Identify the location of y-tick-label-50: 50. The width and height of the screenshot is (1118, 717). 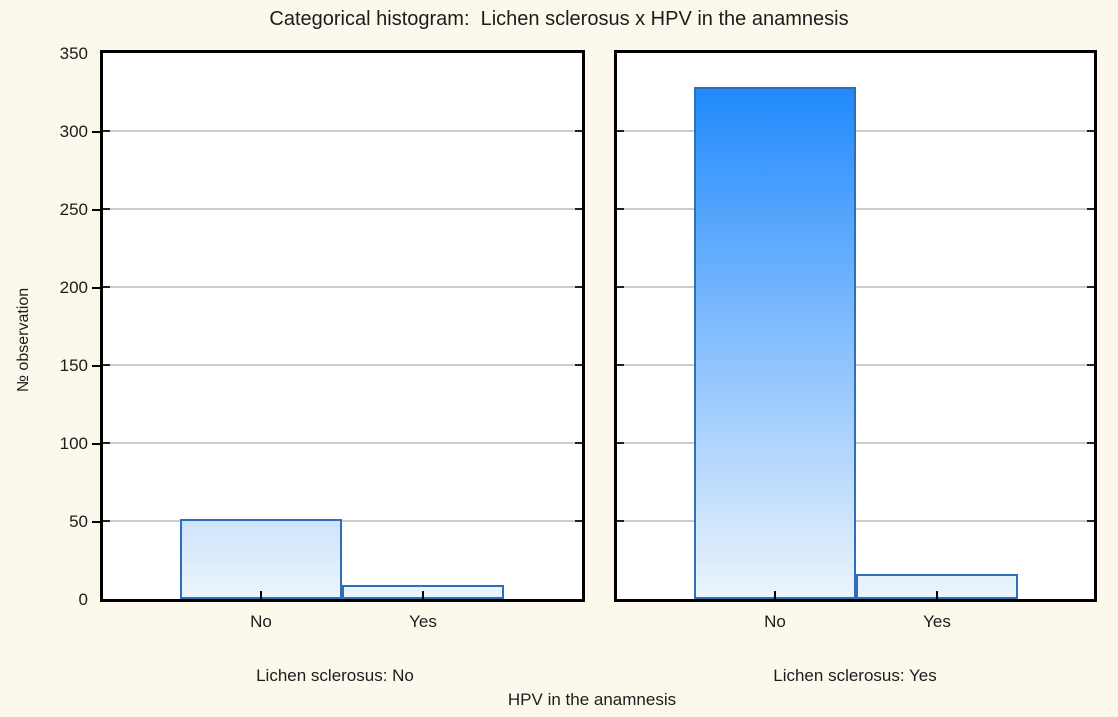
(78, 521).